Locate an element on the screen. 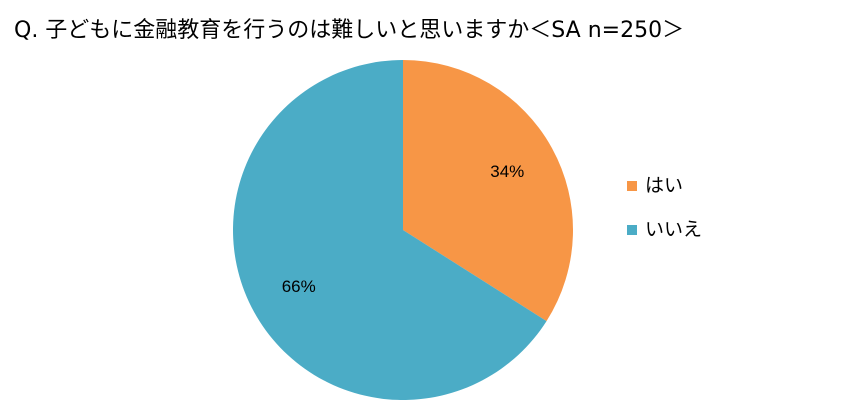  legend-label: はい is located at coordinates (664, 186).